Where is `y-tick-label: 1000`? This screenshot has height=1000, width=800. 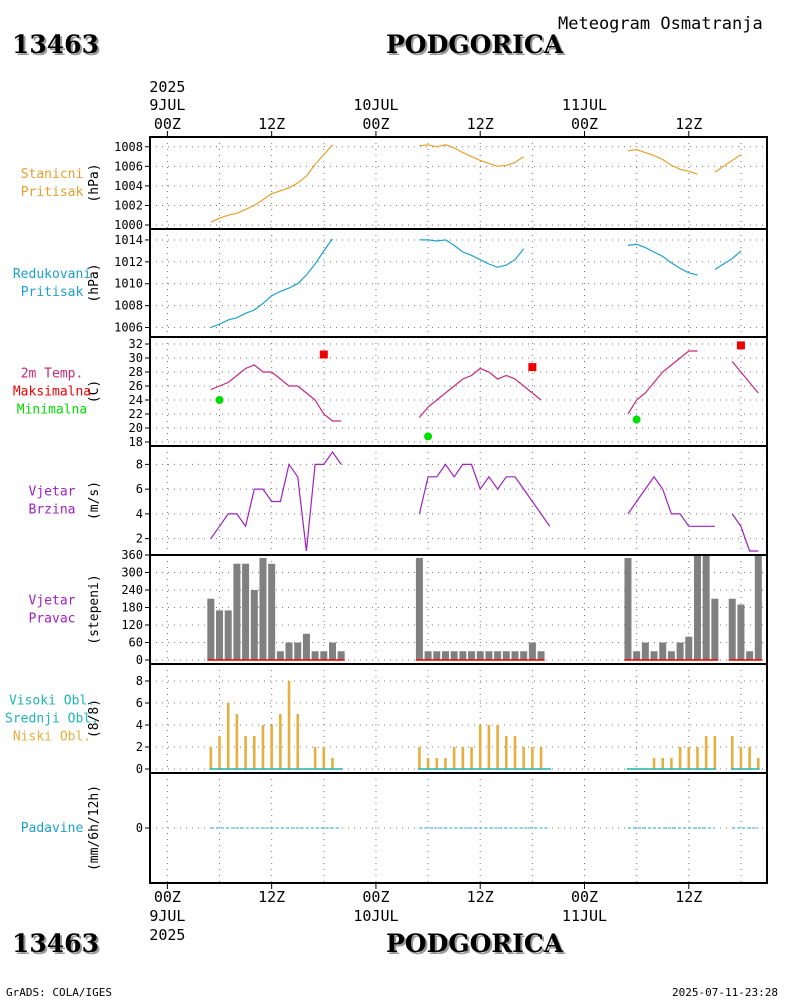 y-tick-label: 1000 is located at coordinates (128, 225).